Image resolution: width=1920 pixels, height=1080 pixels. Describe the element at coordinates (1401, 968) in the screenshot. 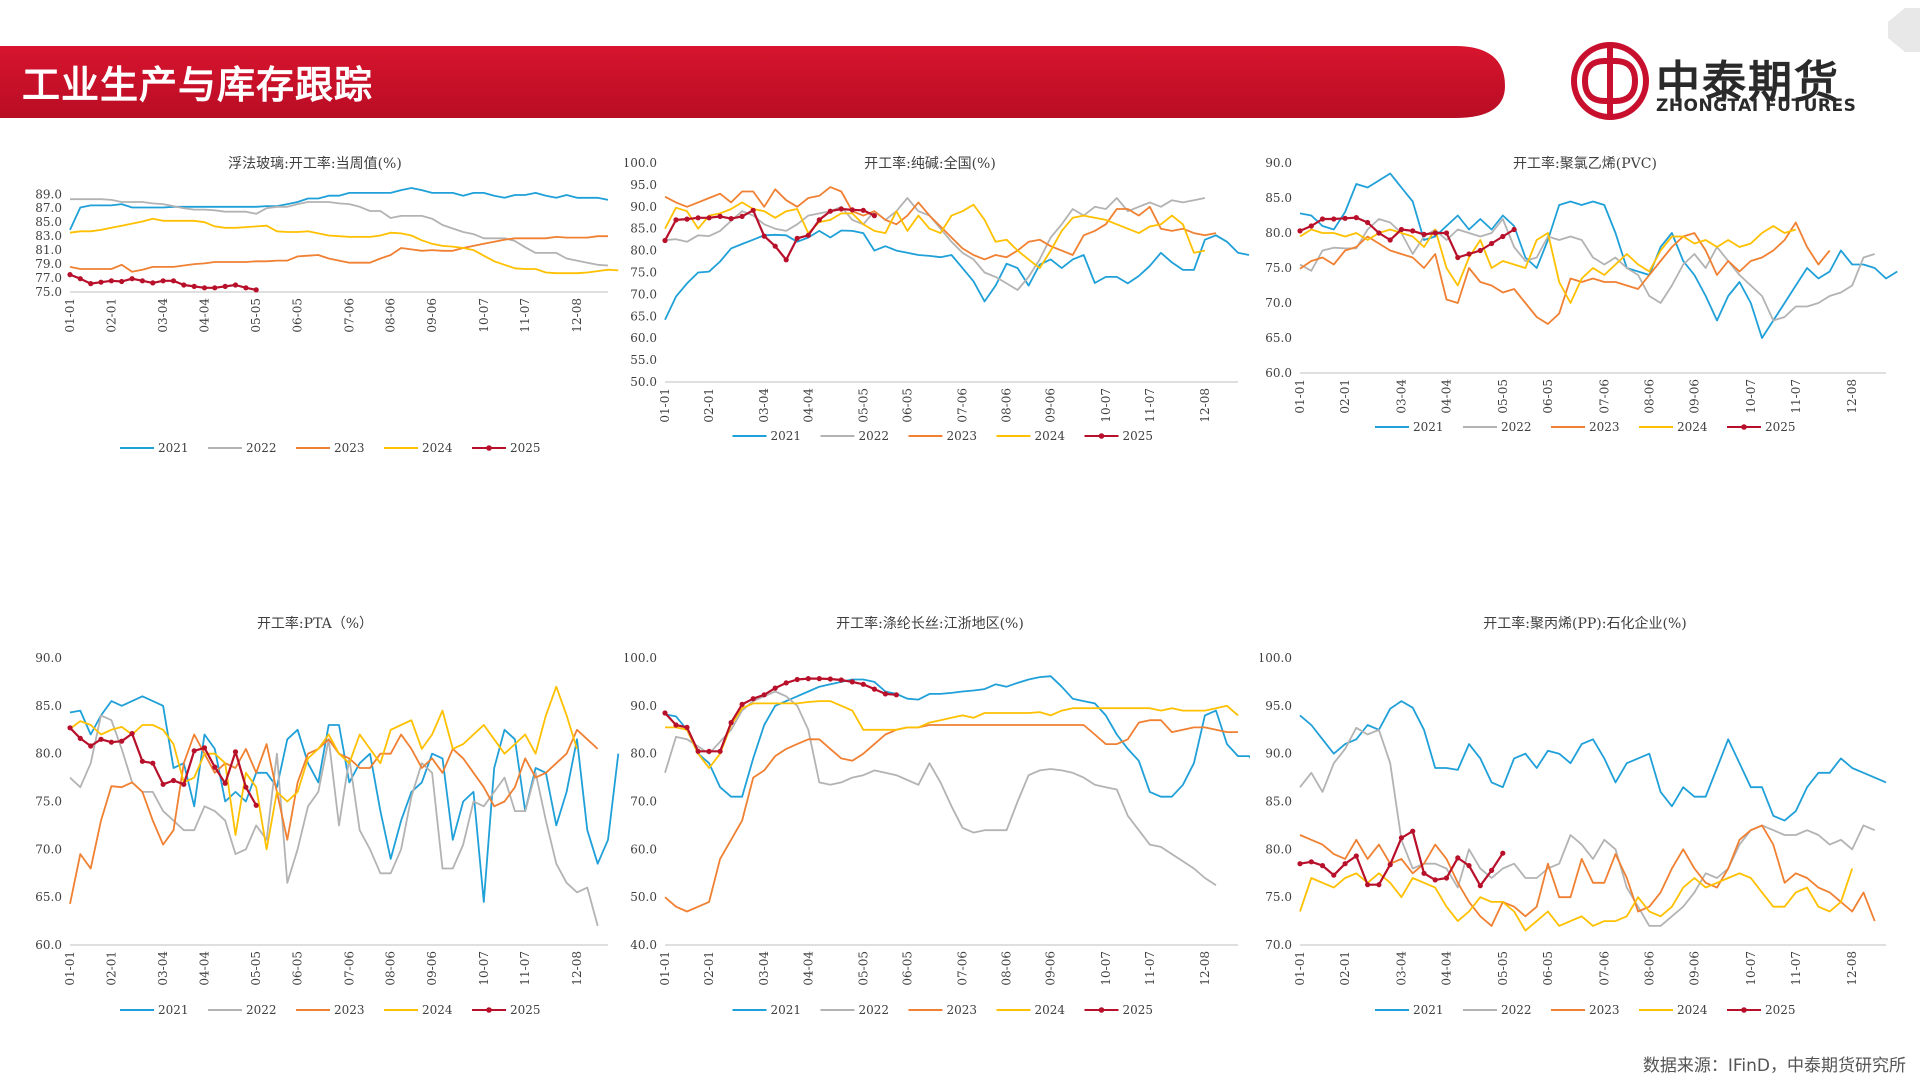

I see `x-tick-label: 03-04` at that location.